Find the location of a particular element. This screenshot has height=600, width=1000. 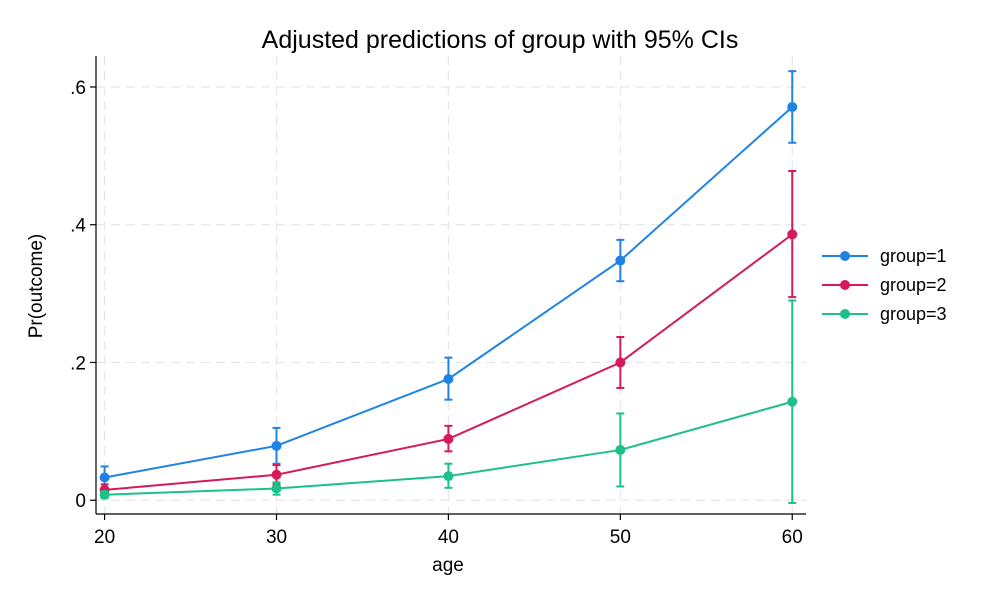

y-tick-label: .2 is located at coordinates (78, 363).